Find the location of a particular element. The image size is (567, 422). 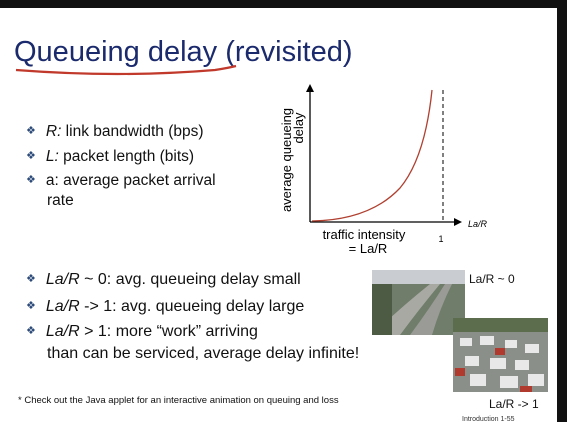

bullet: ❖ La/R ~ 0: avg. queueing delay small is located at coordinates (163, 280).